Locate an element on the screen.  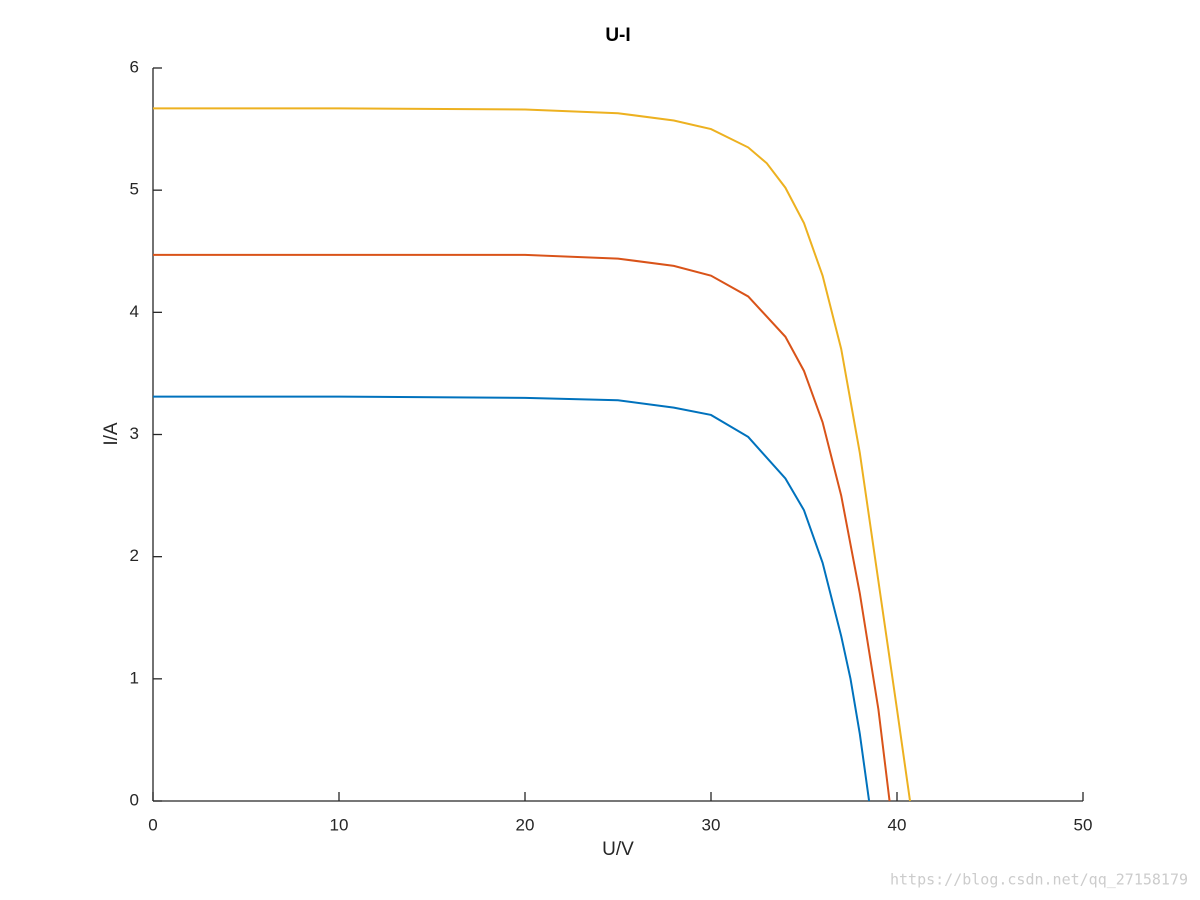
y-axis-label: I/A is located at coordinates (111, 434).